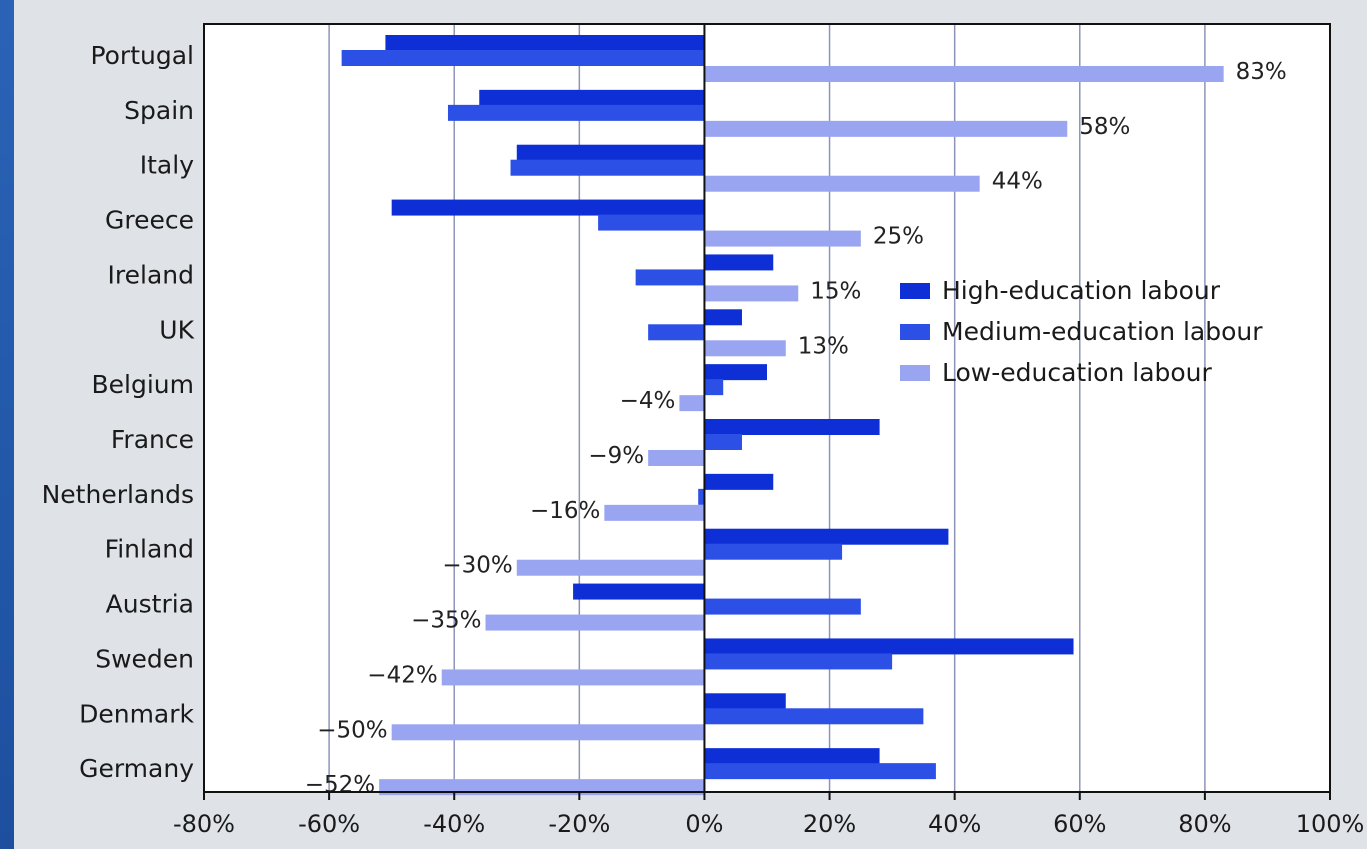 Image resolution: width=1367 pixels, height=849 pixels. Describe the element at coordinates (829, 824) in the screenshot. I see `x-tick-label: 20%` at that location.